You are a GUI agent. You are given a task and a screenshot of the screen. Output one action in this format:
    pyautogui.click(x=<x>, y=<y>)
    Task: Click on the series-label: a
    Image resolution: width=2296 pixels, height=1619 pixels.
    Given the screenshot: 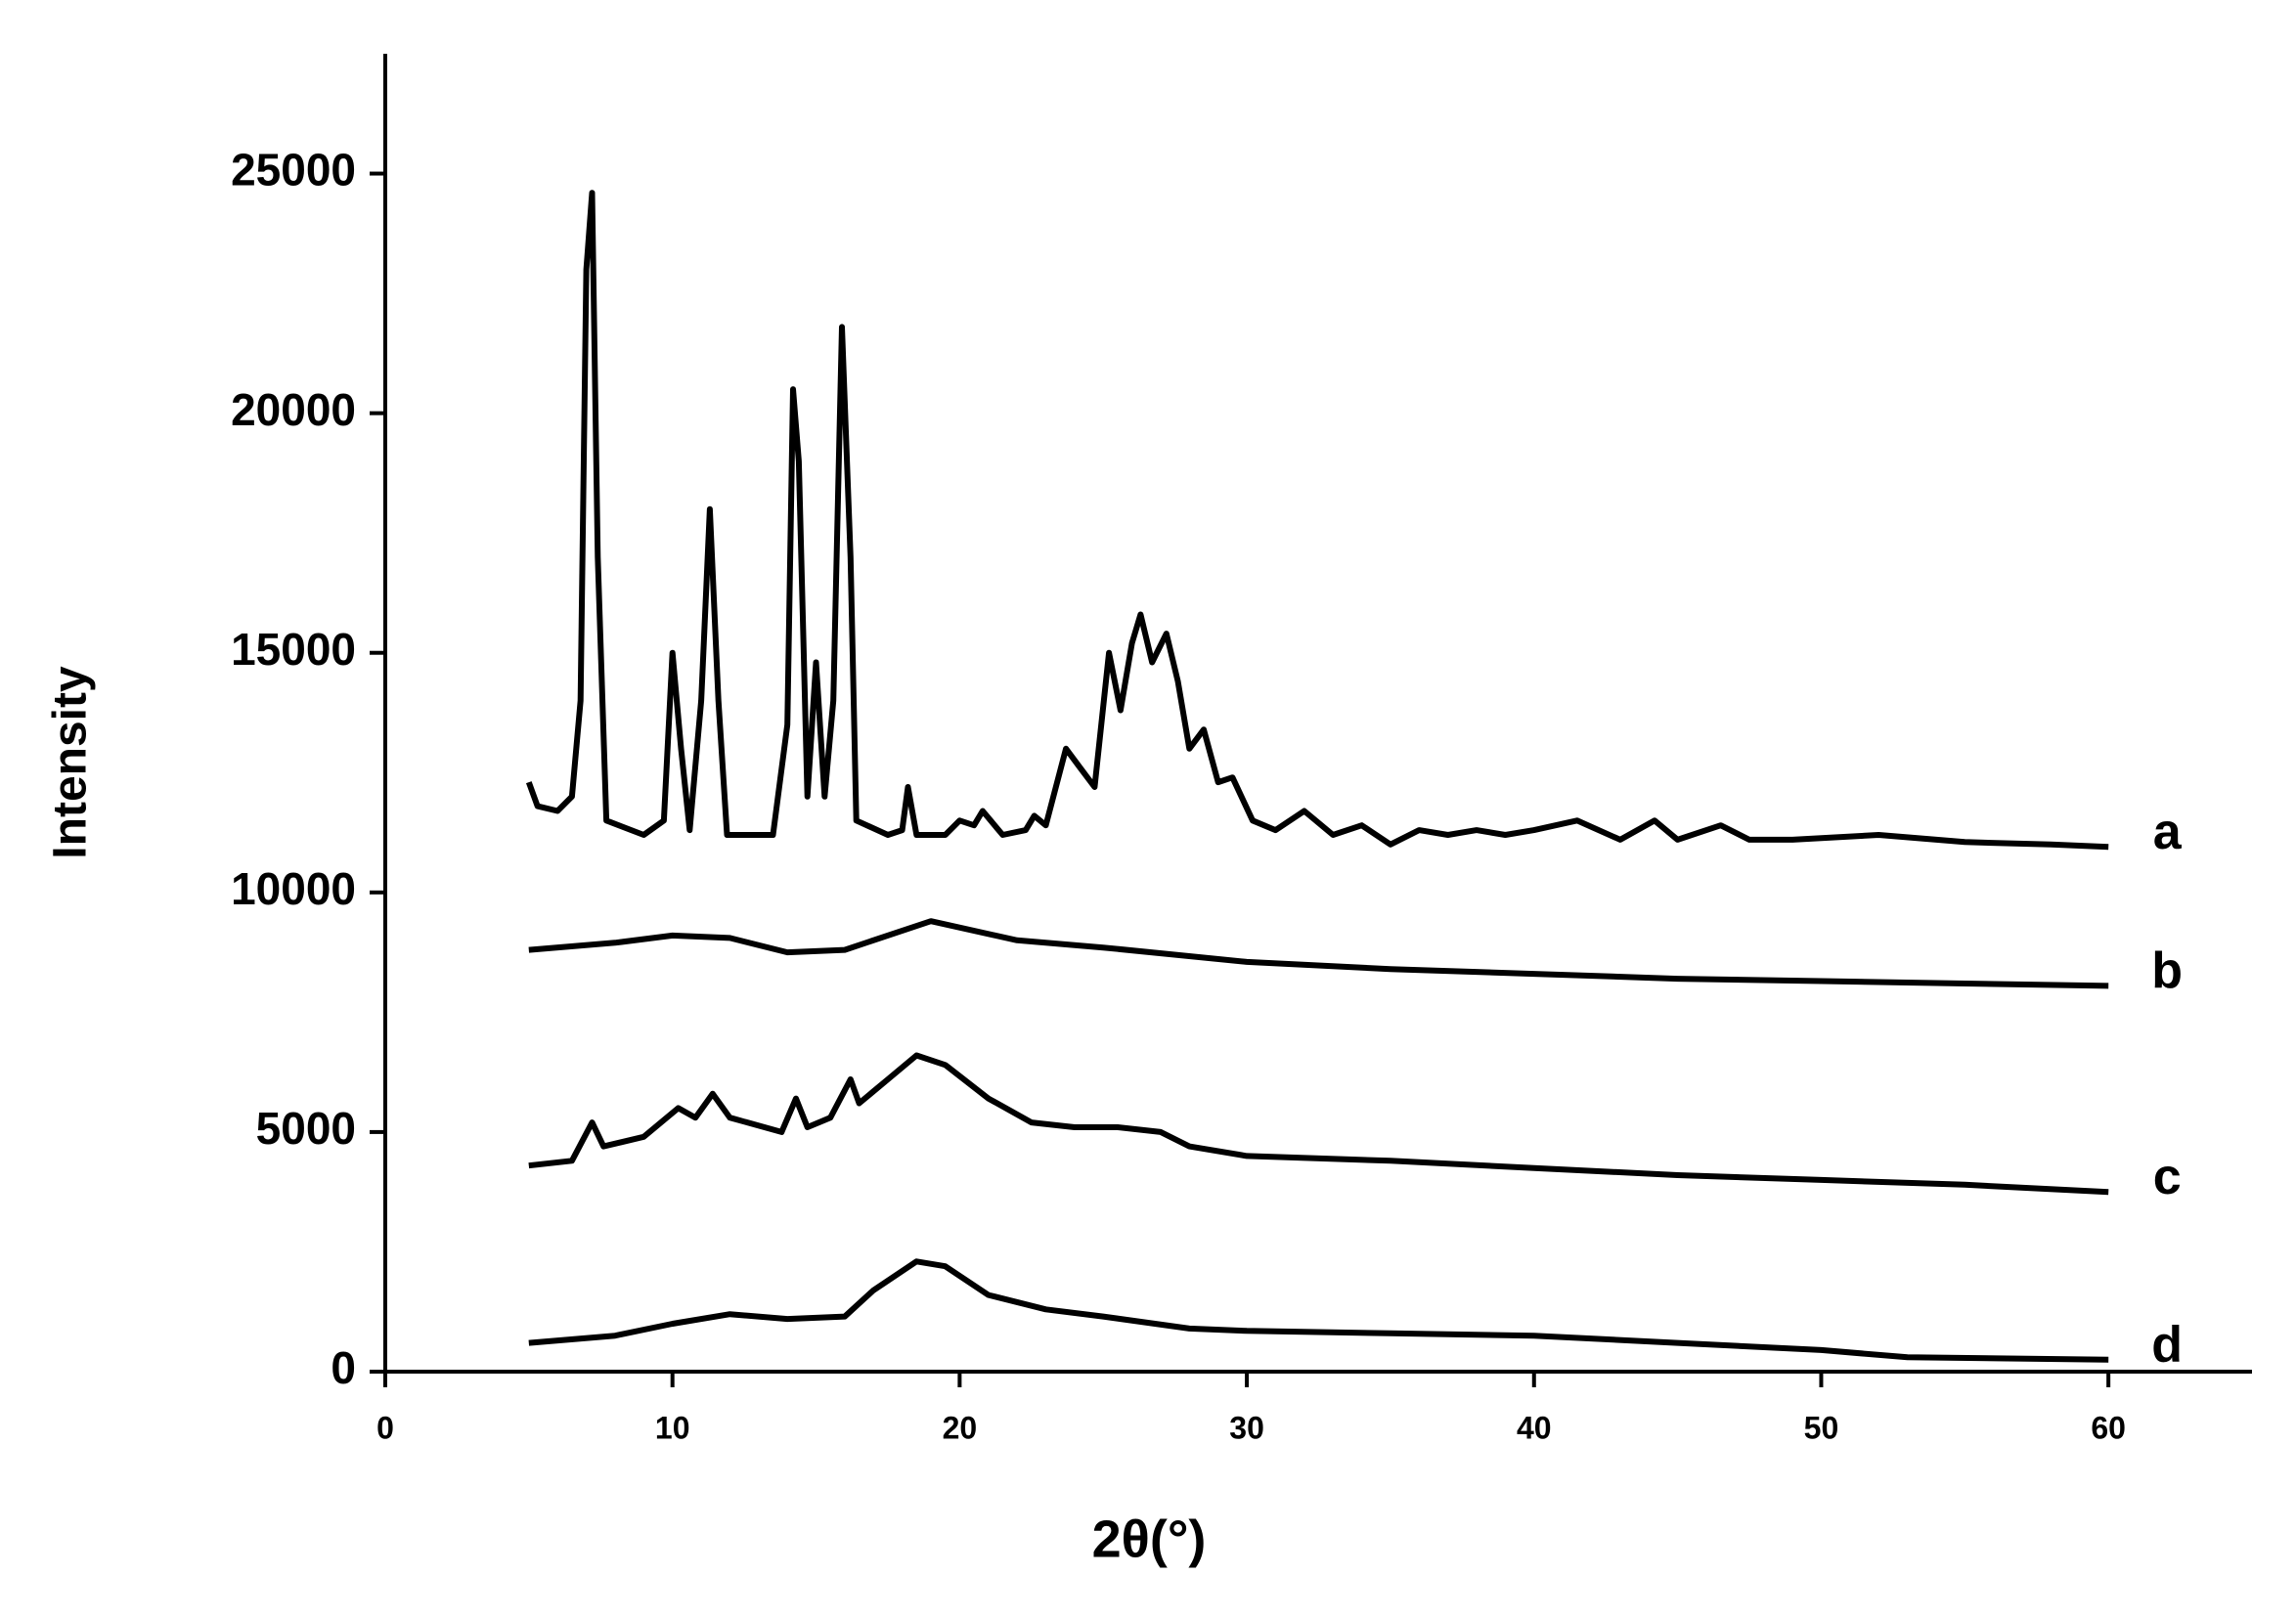 What is the action you would take?
    pyautogui.click(x=2168, y=832)
    